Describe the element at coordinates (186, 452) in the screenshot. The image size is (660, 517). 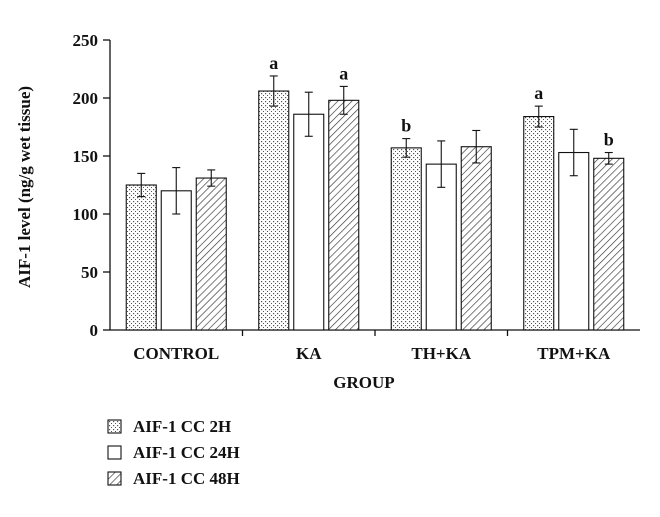
I see `legend-label: AIF-1 CC 24H` at that location.